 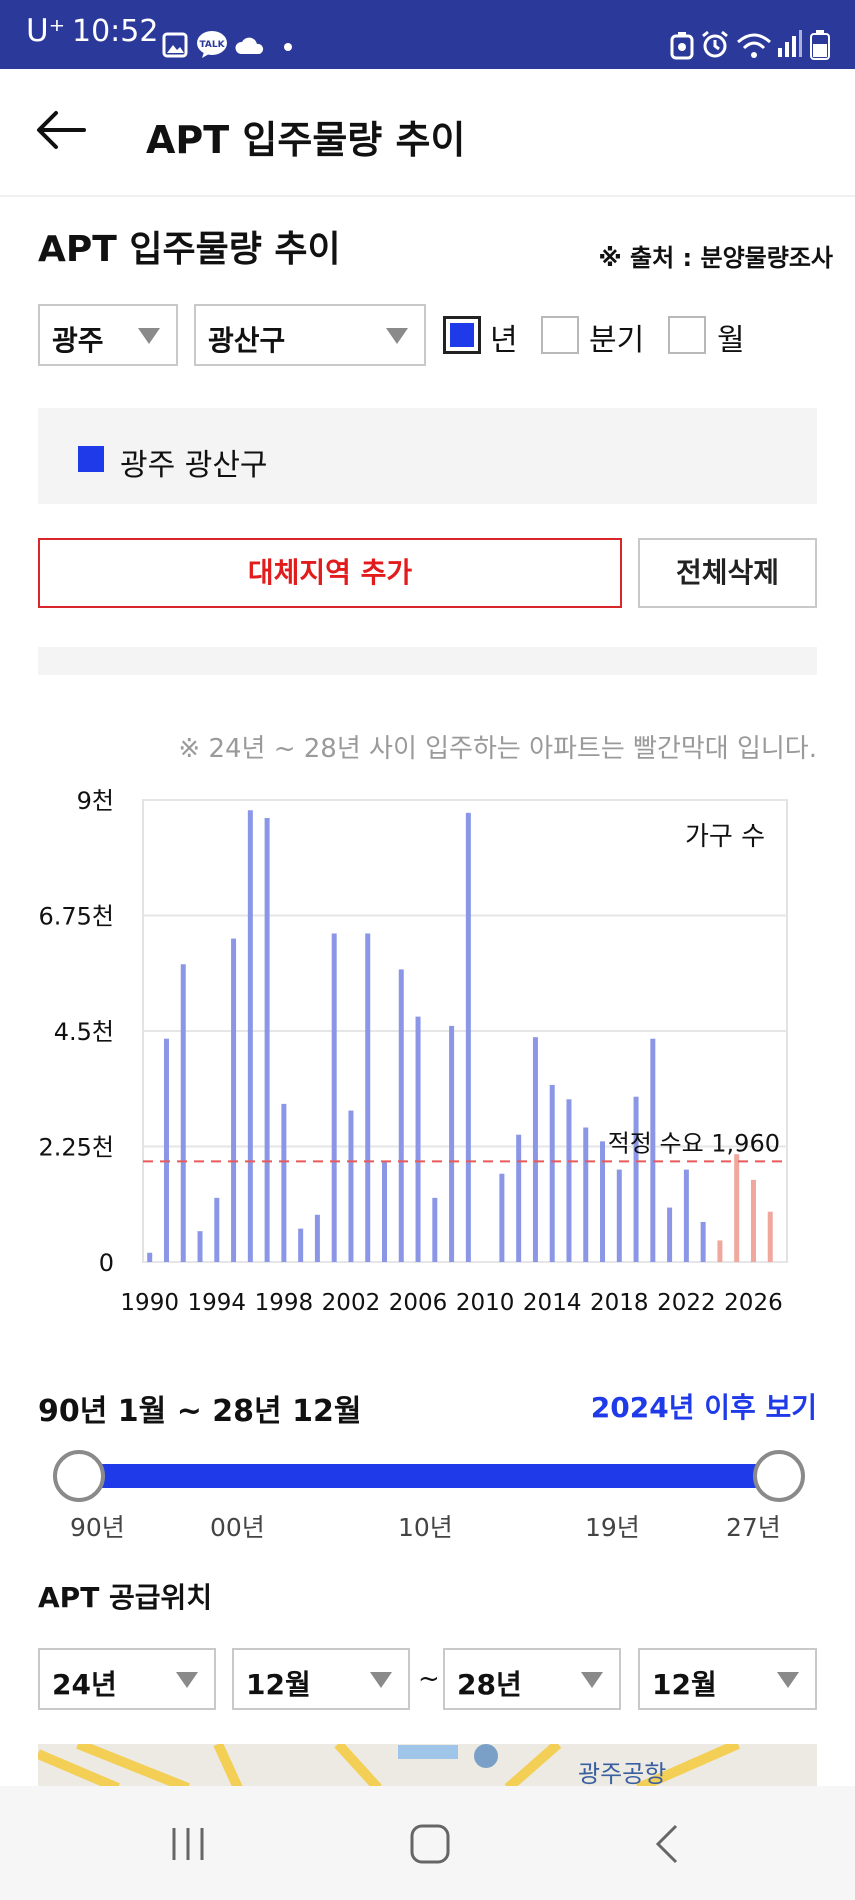 What do you see at coordinates (284, 1303) in the screenshot?
I see `x-tick-label: 1998` at bounding box center [284, 1303].